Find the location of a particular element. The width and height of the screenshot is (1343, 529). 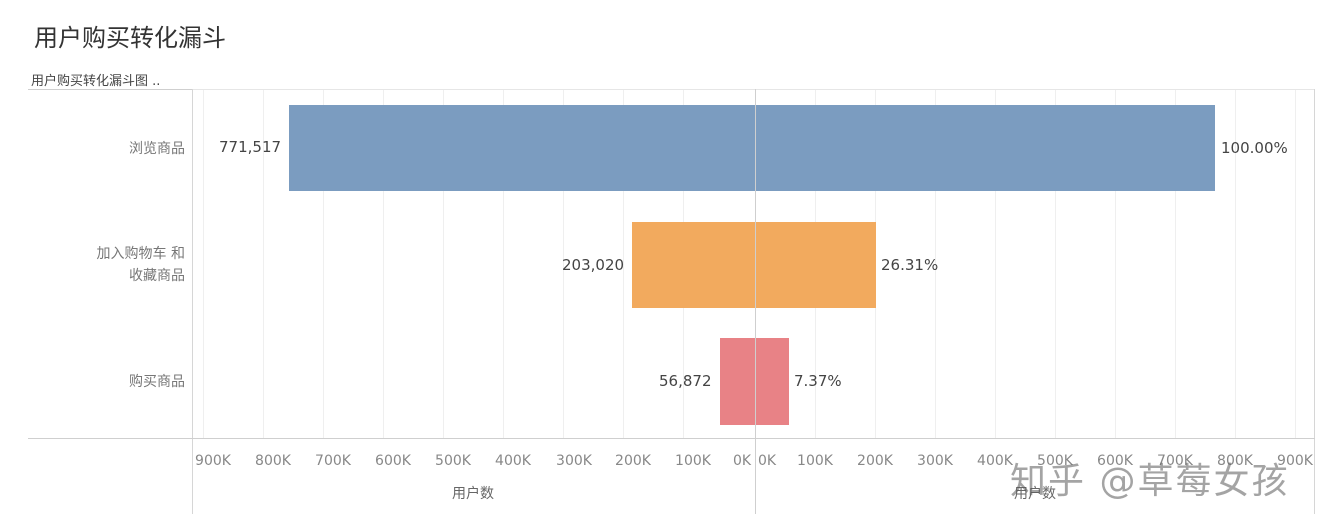

x-axis-baseline is located at coordinates (671, 438).